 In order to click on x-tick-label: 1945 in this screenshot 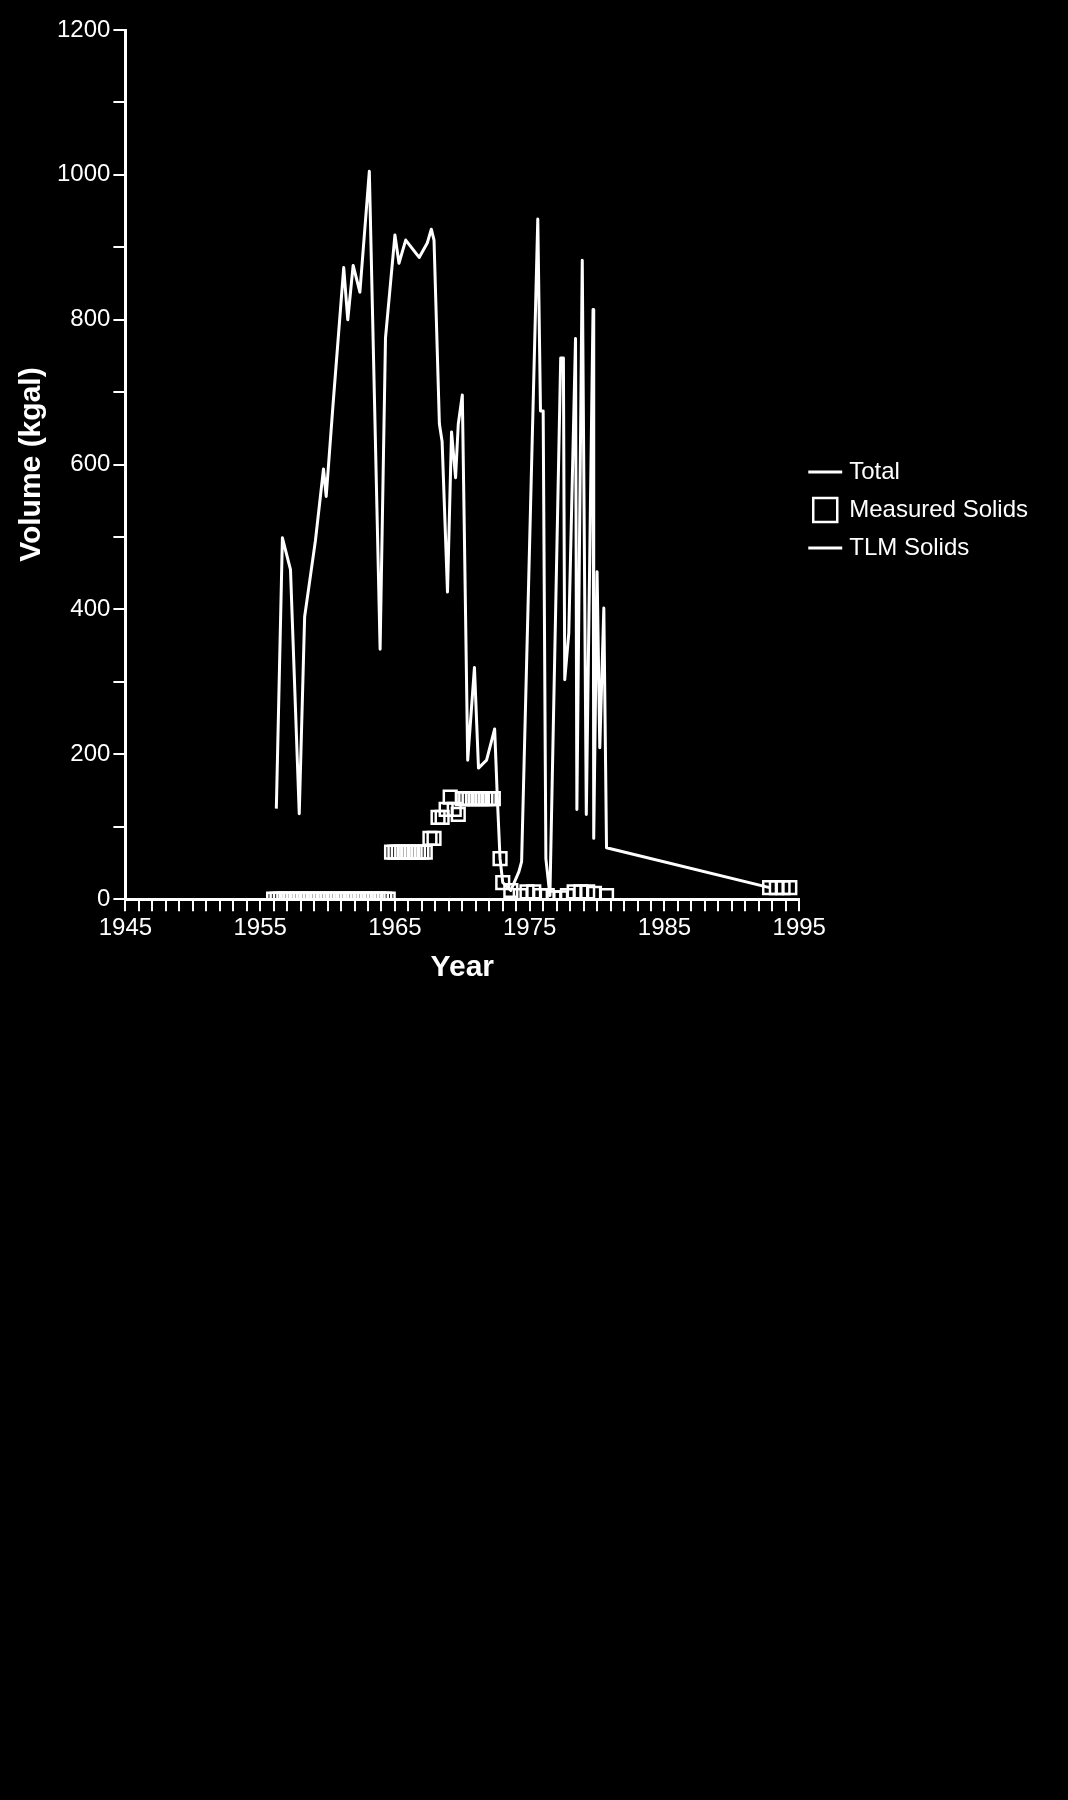, I will do `click(125, 927)`.